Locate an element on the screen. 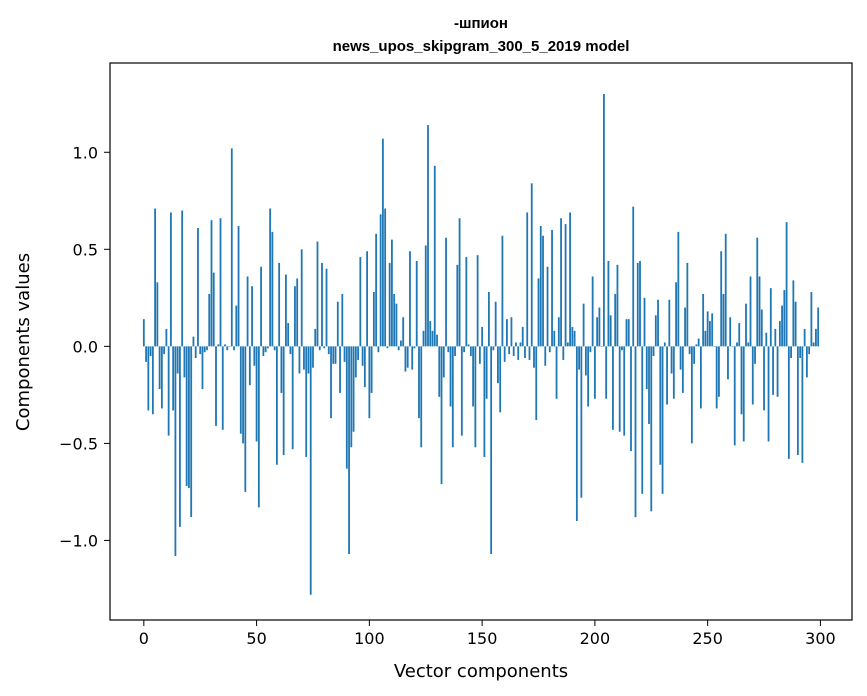 Image resolution: width=867 pixels, height=696 pixels. y-tick-label: −1.0 is located at coordinates (78, 540).